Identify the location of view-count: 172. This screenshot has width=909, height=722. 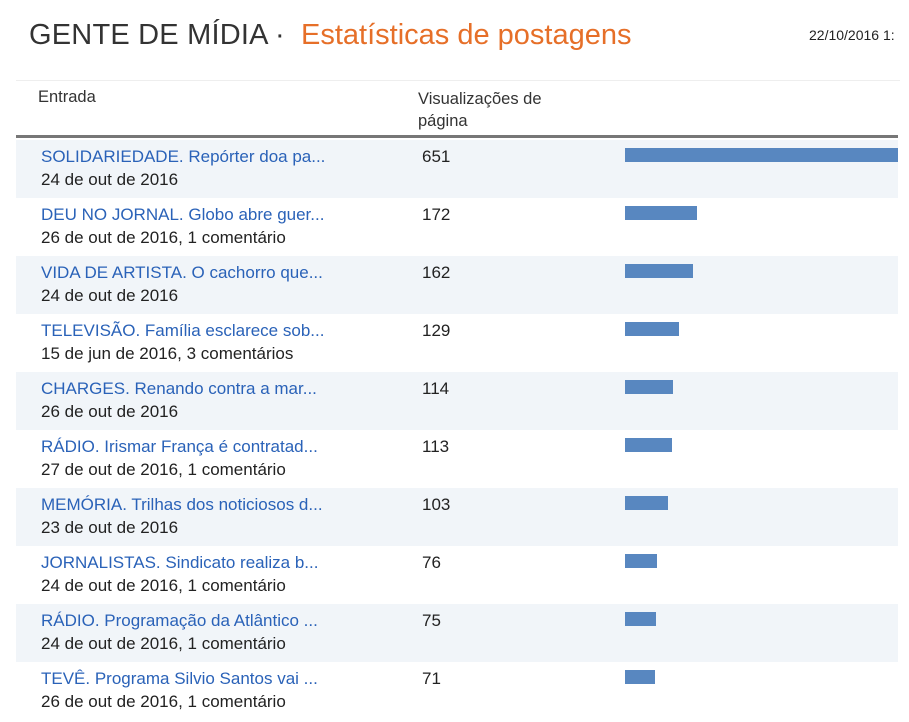
(436, 214).